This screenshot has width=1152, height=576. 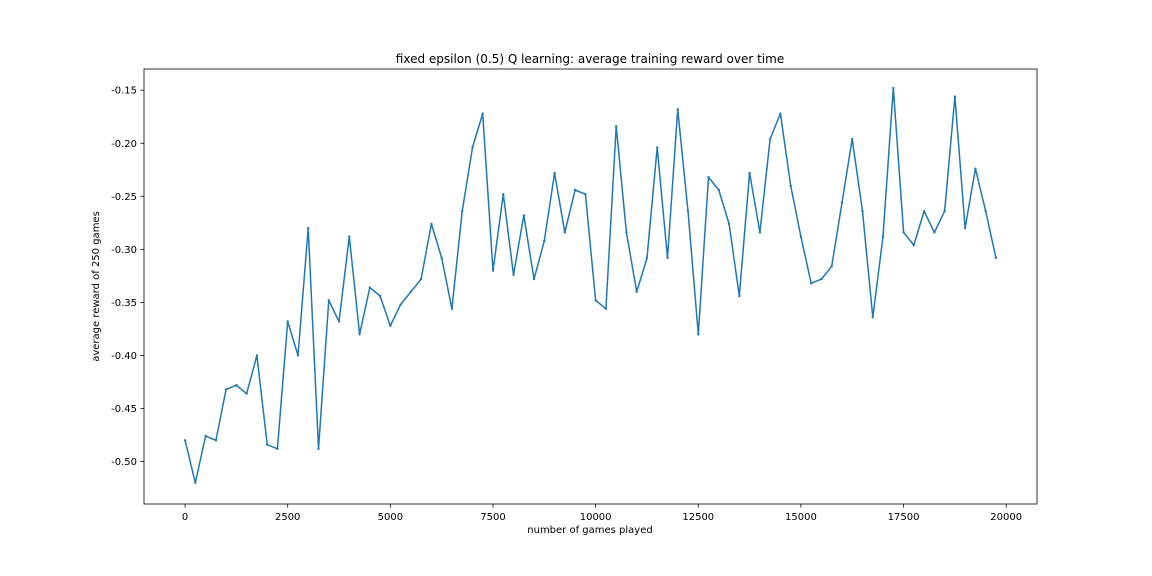 What do you see at coordinates (124, 303) in the screenshot?
I see `y-tick-label: -0.35` at bounding box center [124, 303].